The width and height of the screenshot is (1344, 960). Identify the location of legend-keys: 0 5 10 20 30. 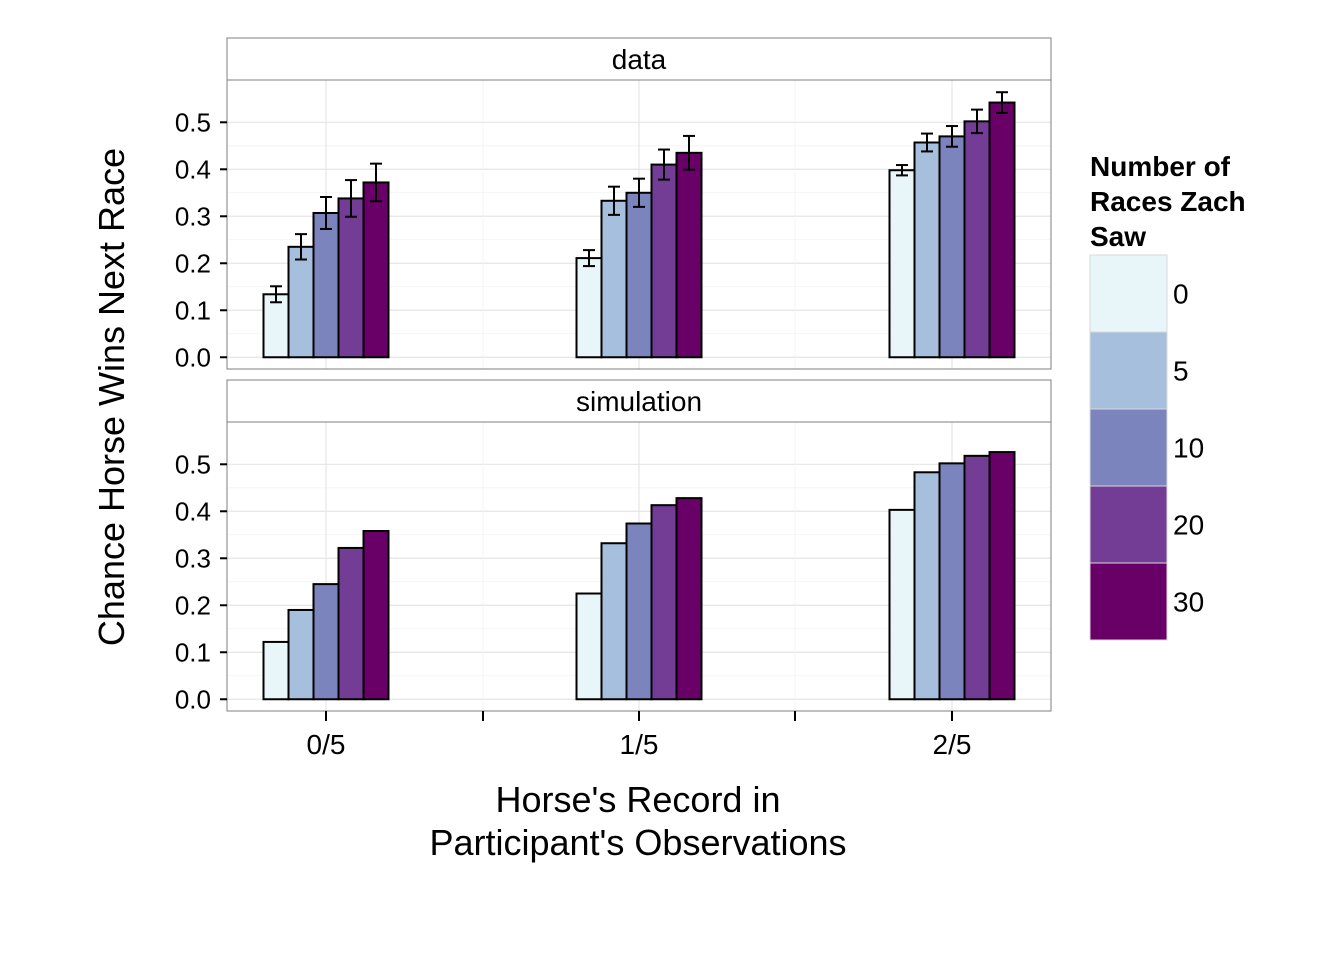
(1146, 447).